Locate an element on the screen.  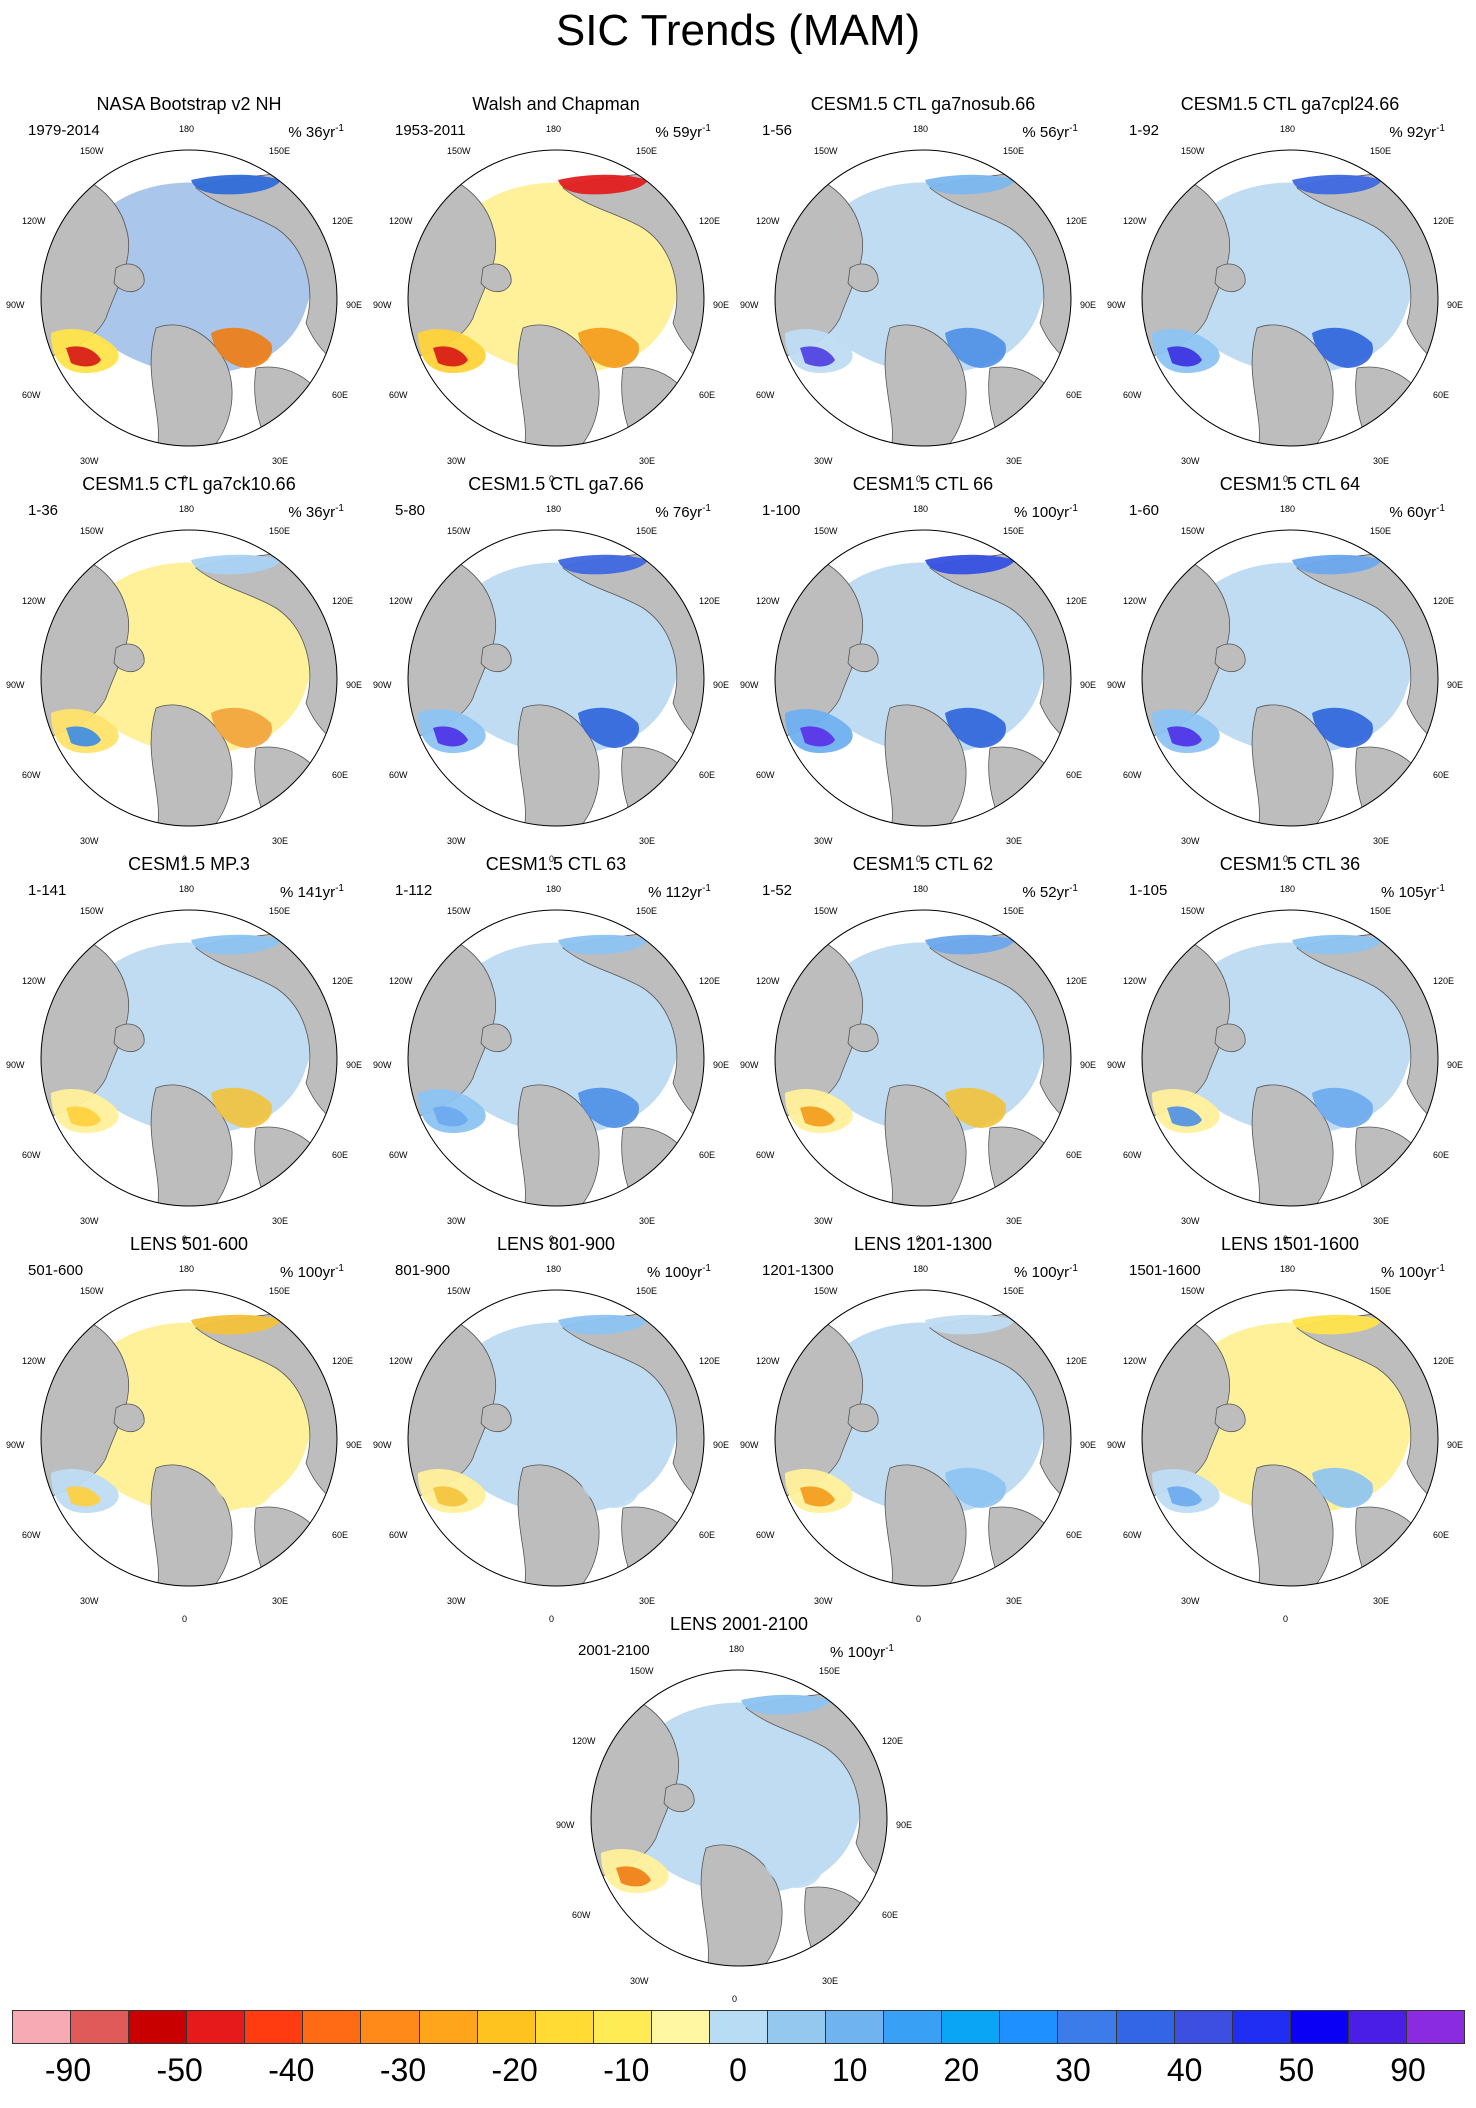
scale-value: 100 is located at coordinates (1411, 1272).